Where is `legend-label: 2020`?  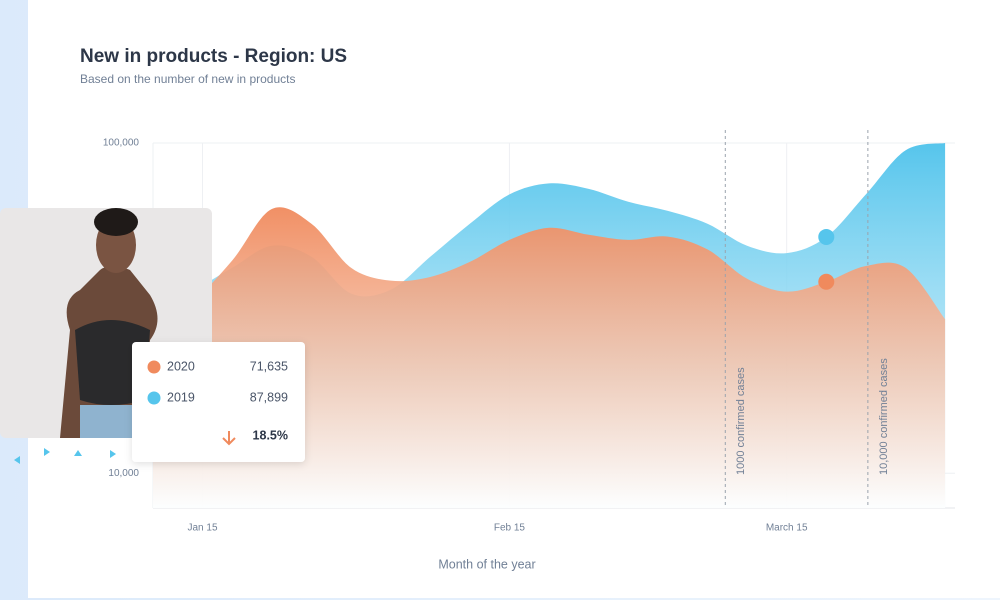
legend-label: 2020 is located at coordinates (181, 366).